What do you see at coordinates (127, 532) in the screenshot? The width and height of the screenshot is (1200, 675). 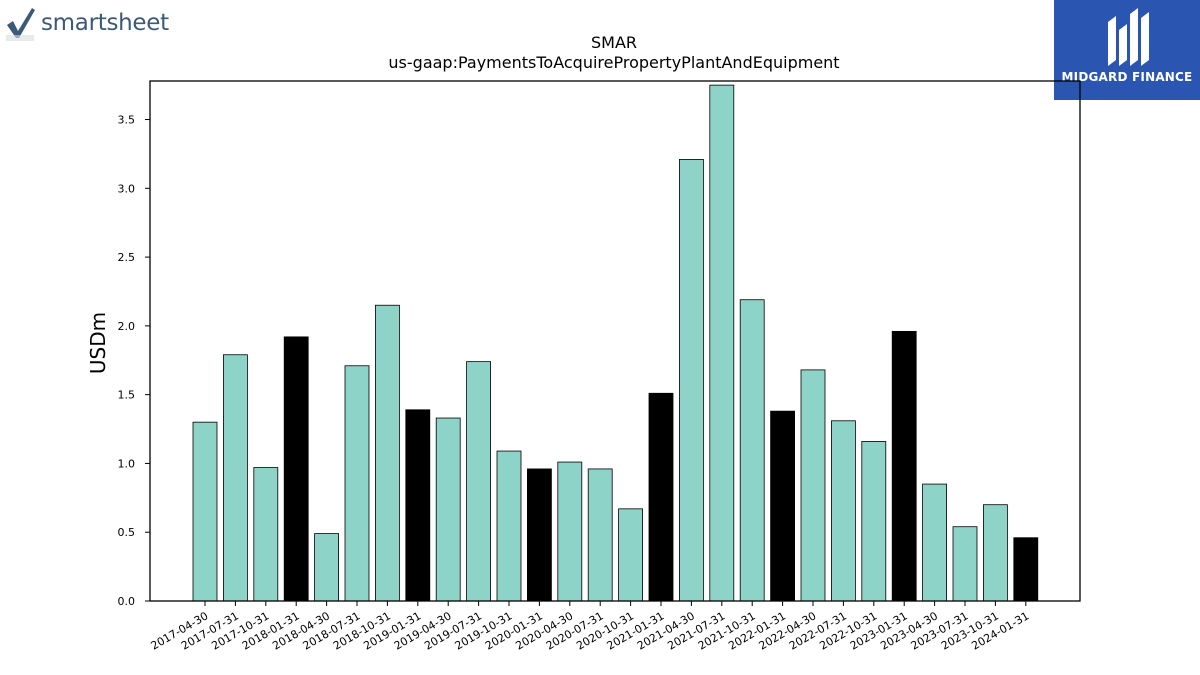 I see `y-tick-label: 0.5` at bounding box center [127, 532].